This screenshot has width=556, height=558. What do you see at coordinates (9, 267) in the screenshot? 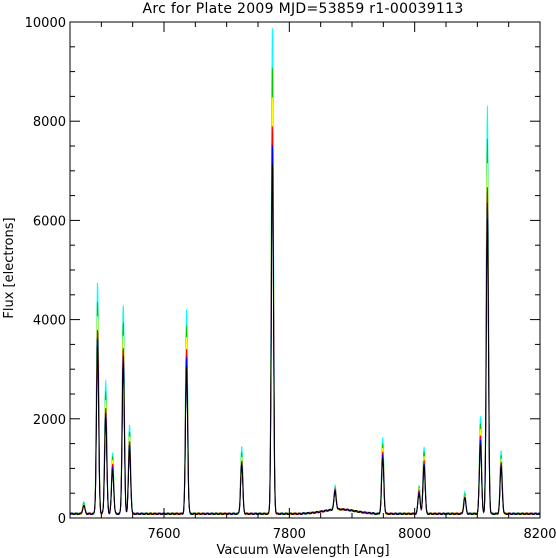
I see `y-axis-label: Flux [electrons]` at bounding box center [9, 267].